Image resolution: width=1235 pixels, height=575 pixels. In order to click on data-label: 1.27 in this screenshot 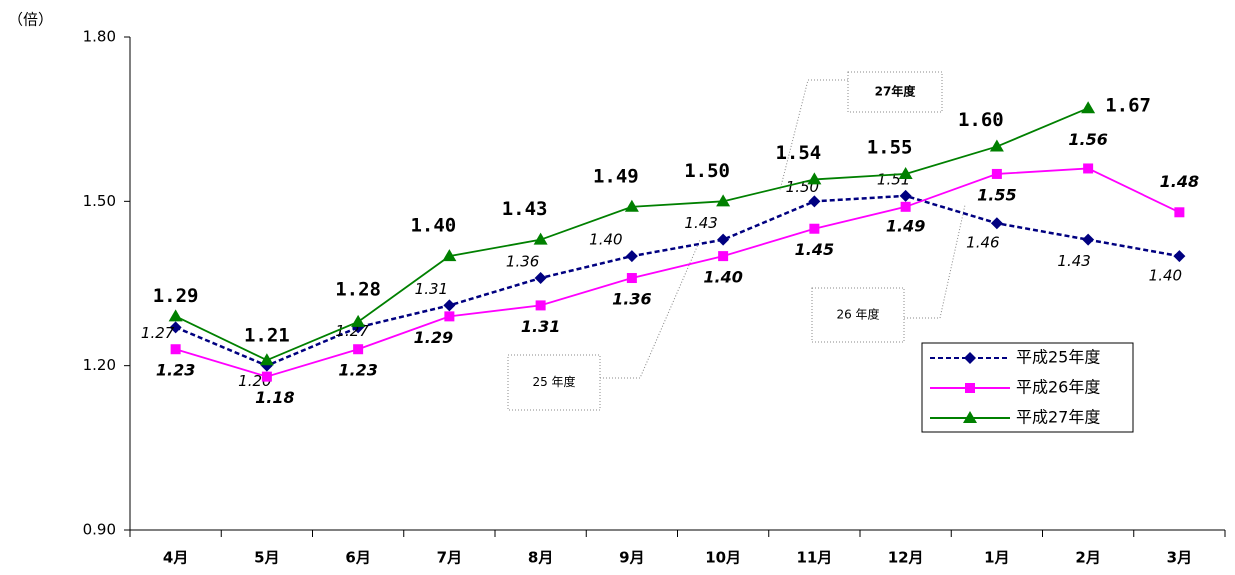, I will do `click(158, 333)`.